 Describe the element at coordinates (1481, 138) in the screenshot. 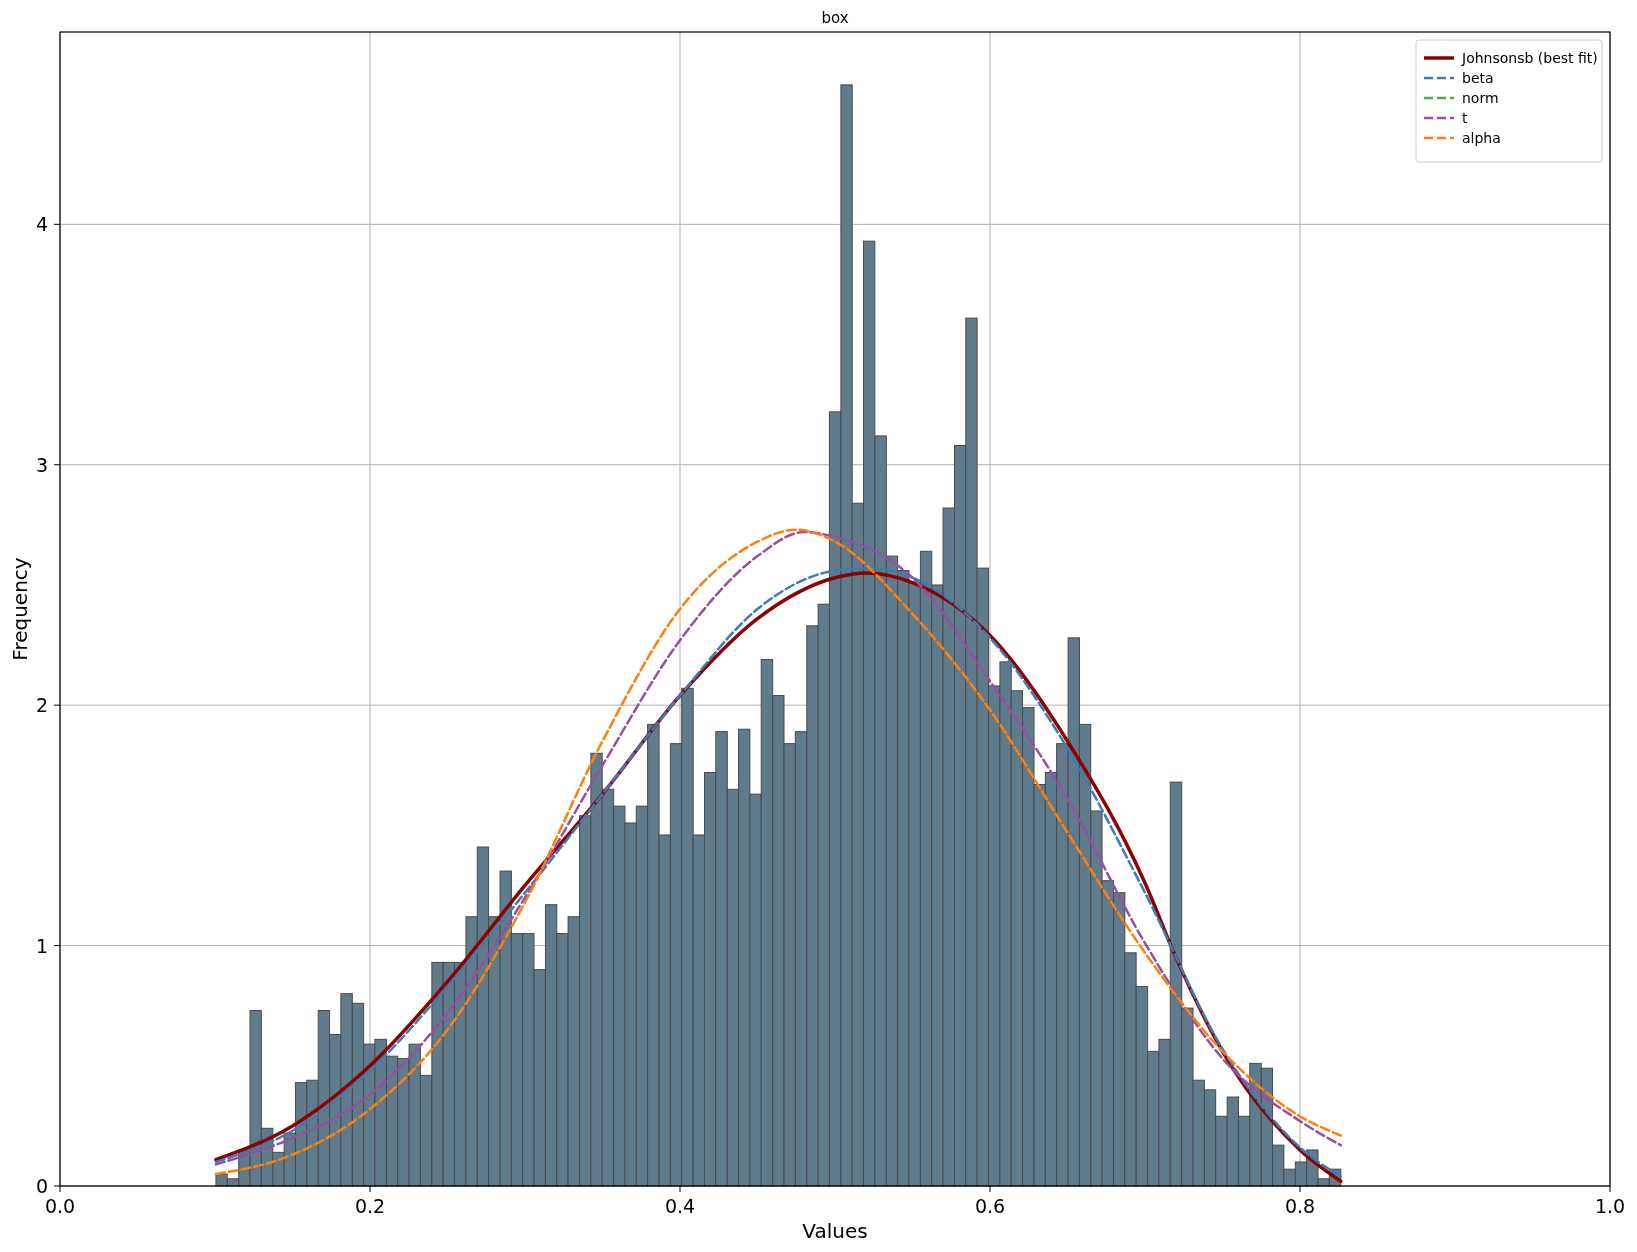

I see `legend-label: alpha` at that location.